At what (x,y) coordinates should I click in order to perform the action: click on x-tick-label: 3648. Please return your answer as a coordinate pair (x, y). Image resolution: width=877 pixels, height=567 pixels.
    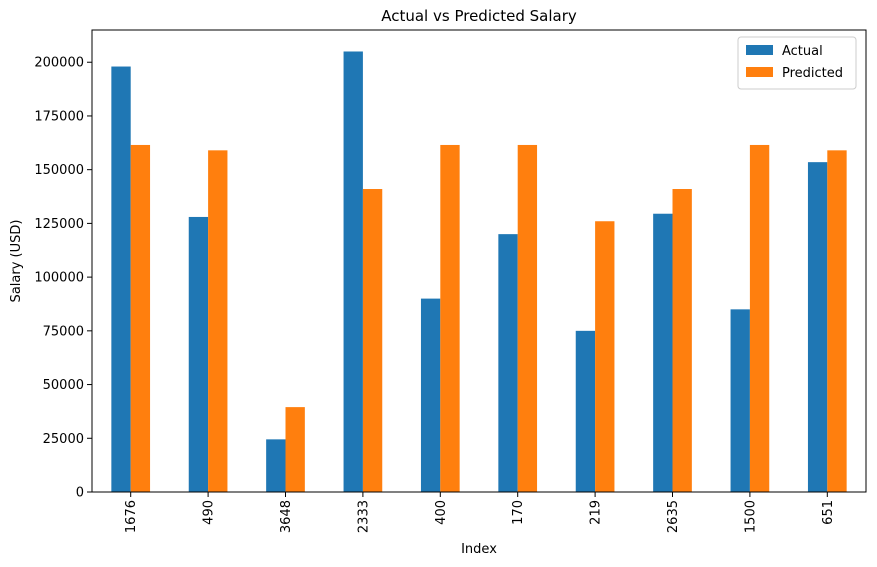
    Looking at the image, I should click on (286, 516).